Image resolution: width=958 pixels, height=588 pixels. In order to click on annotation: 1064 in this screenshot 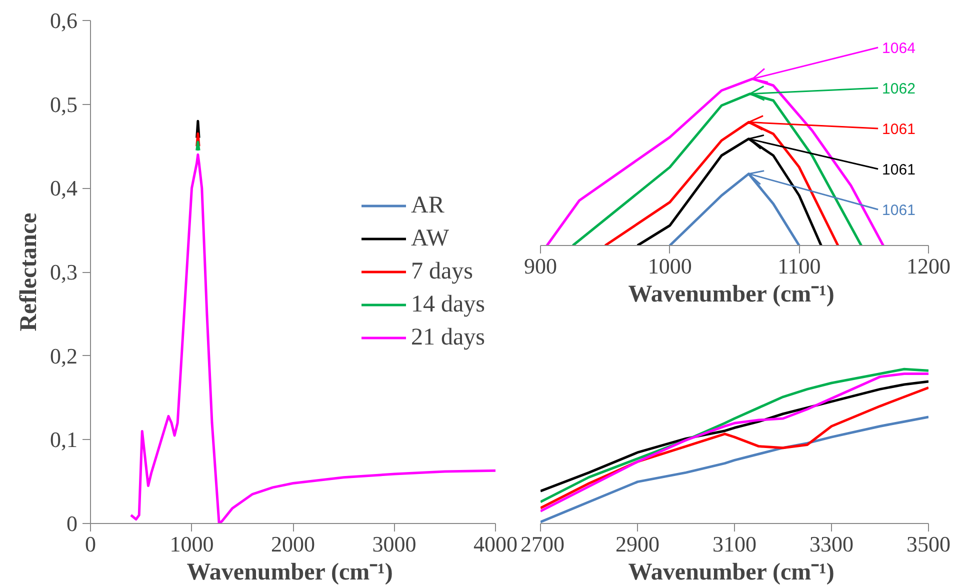, I will do `click(899, 48)`.